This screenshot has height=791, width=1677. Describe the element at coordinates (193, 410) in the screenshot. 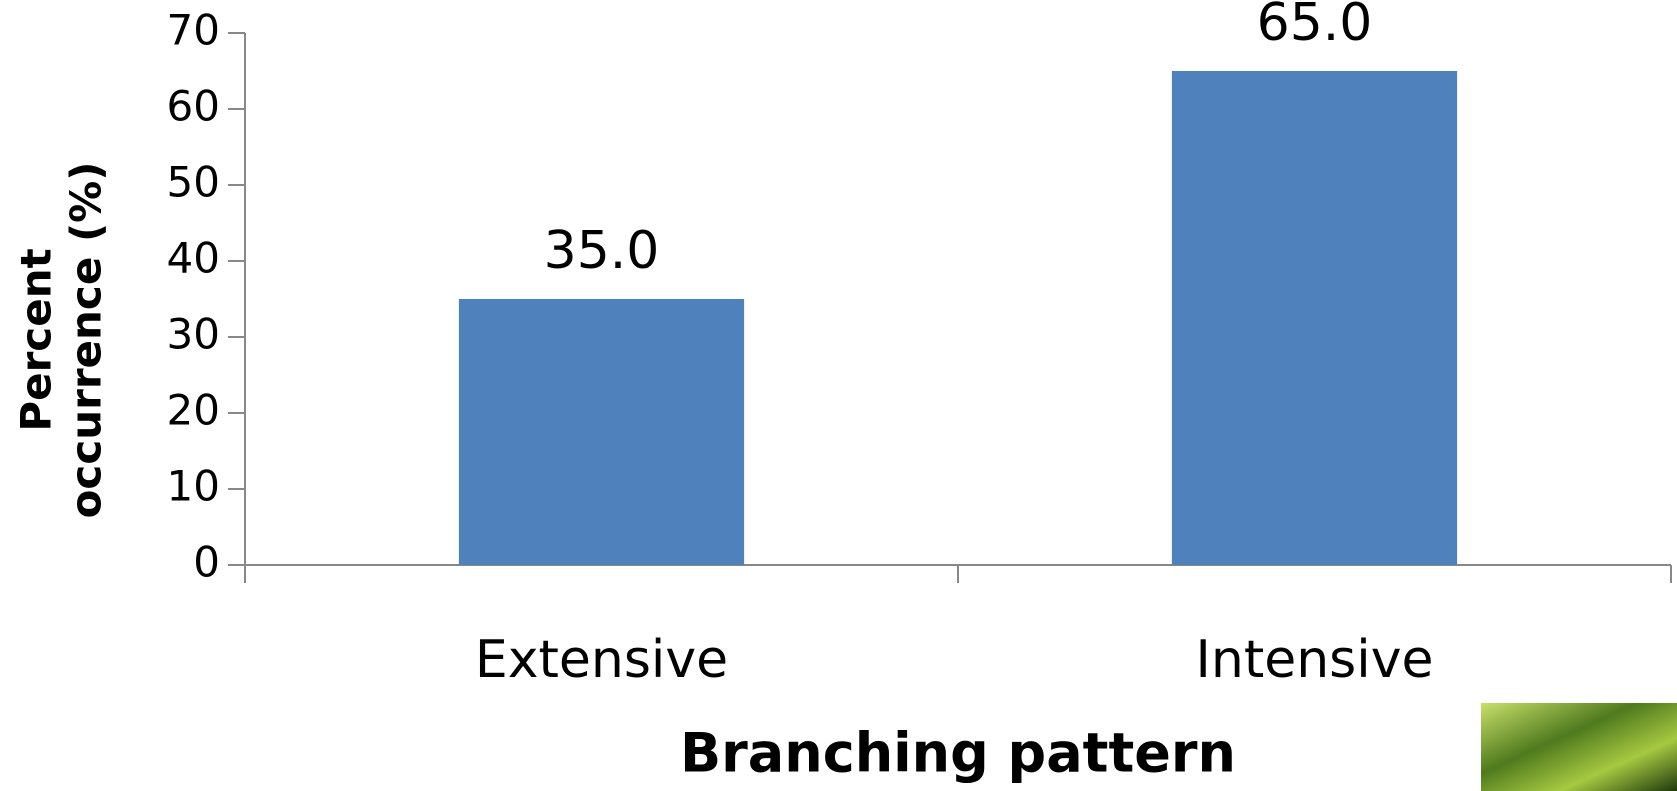

I see `y-tick-label: 20` at that location.